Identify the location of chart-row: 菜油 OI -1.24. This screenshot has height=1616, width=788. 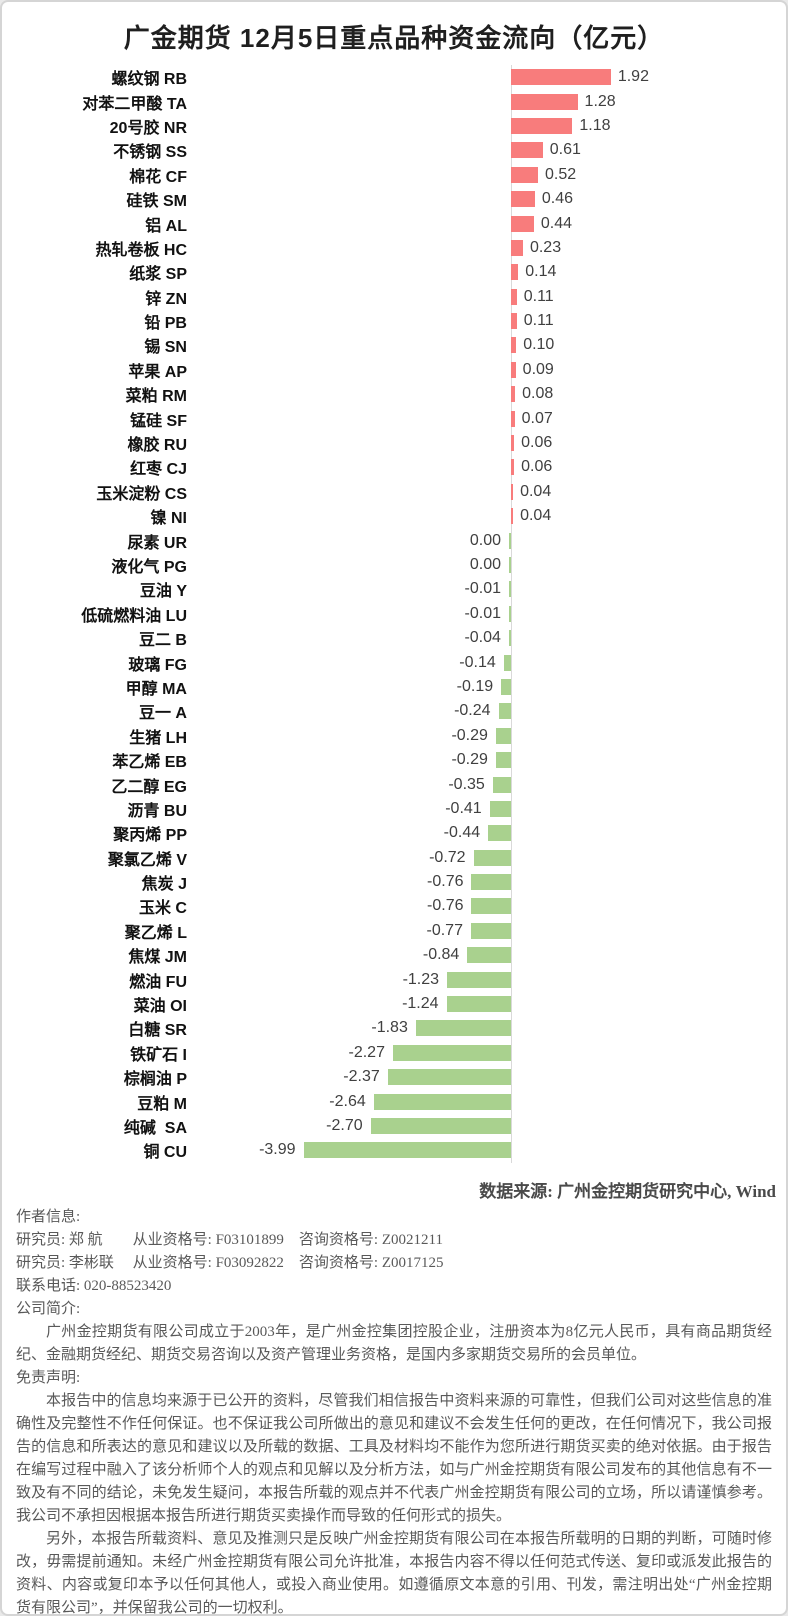
(394, 1004).